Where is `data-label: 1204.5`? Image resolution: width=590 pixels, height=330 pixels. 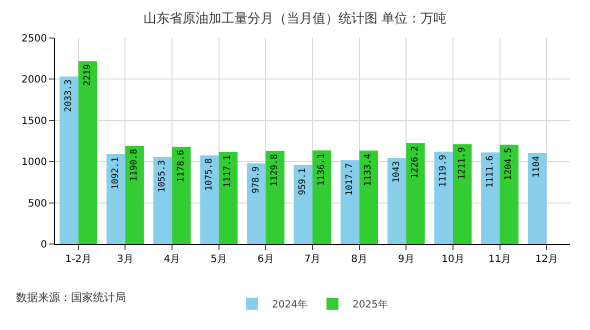 data-label: 1204.5 is located at coordinates (509, 164).